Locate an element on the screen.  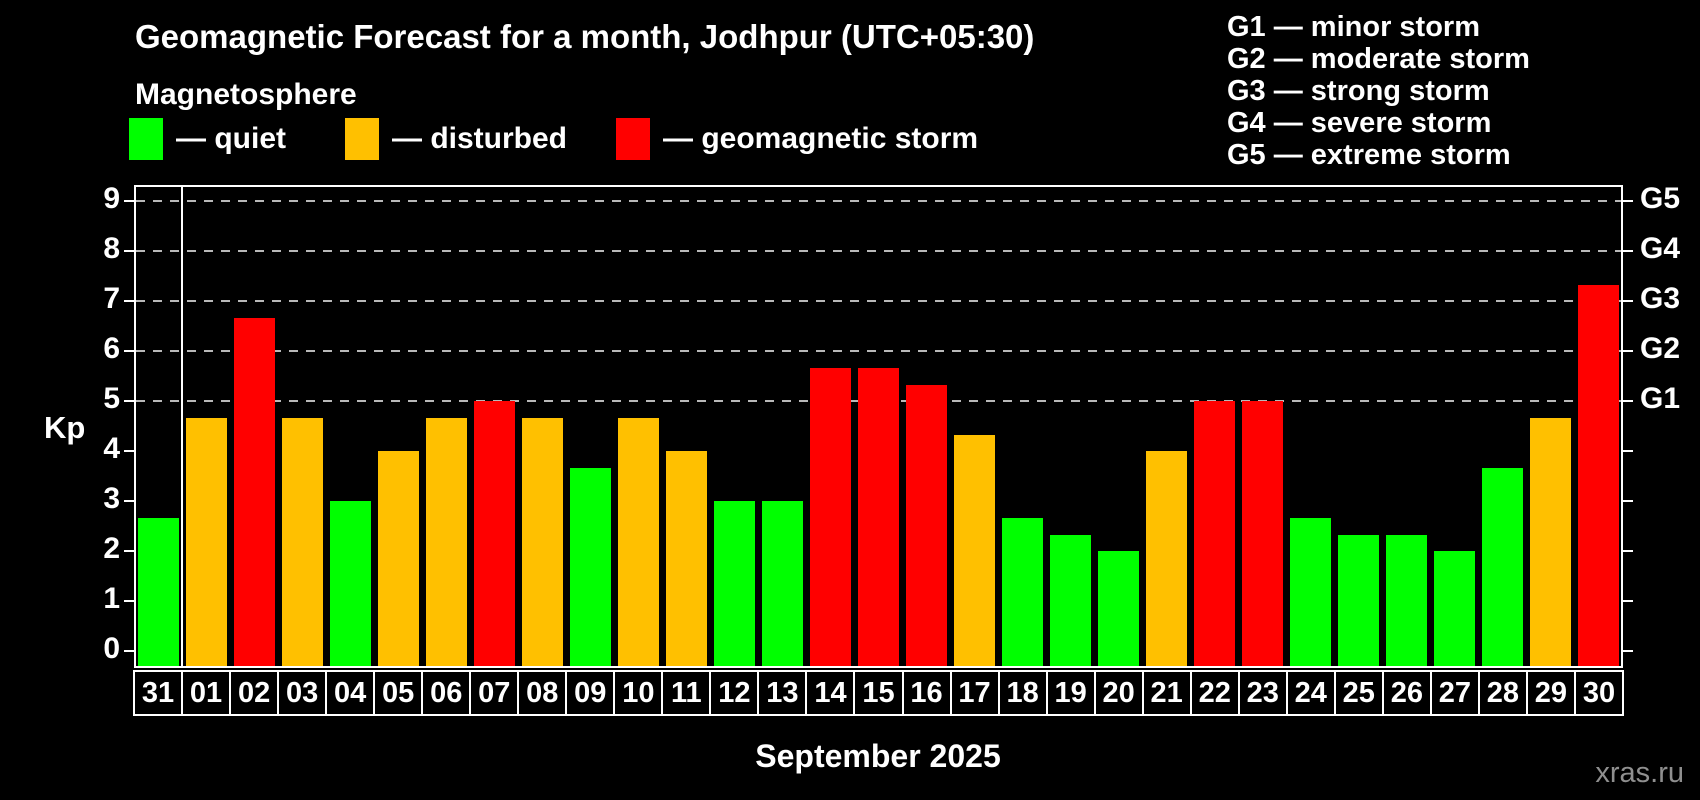
gridline-kp9 is located at coordinates (878, 201).